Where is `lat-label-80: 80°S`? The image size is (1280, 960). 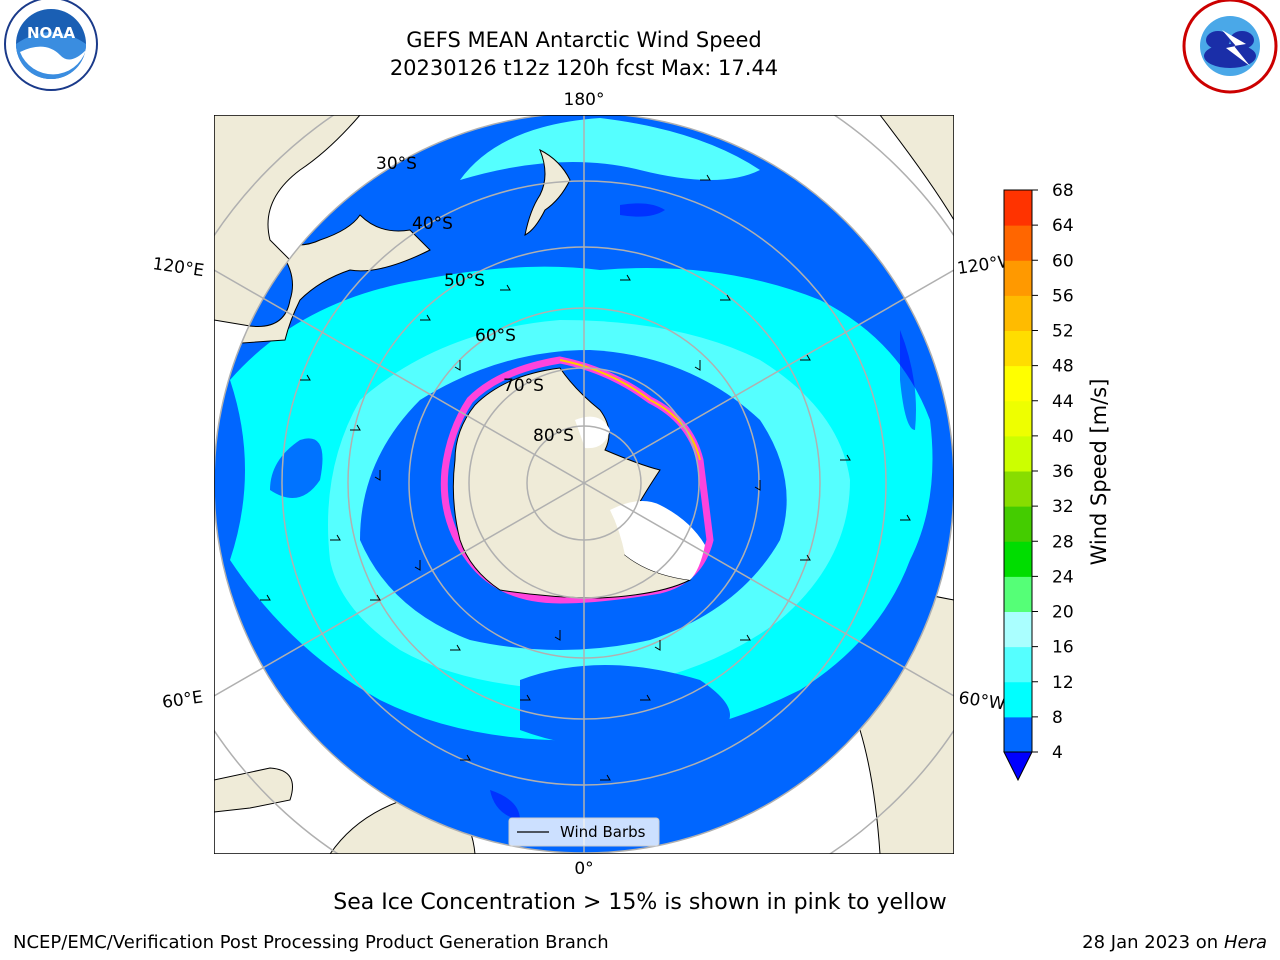 lat-label-80: 80°S is located at coordinates (553, 436).